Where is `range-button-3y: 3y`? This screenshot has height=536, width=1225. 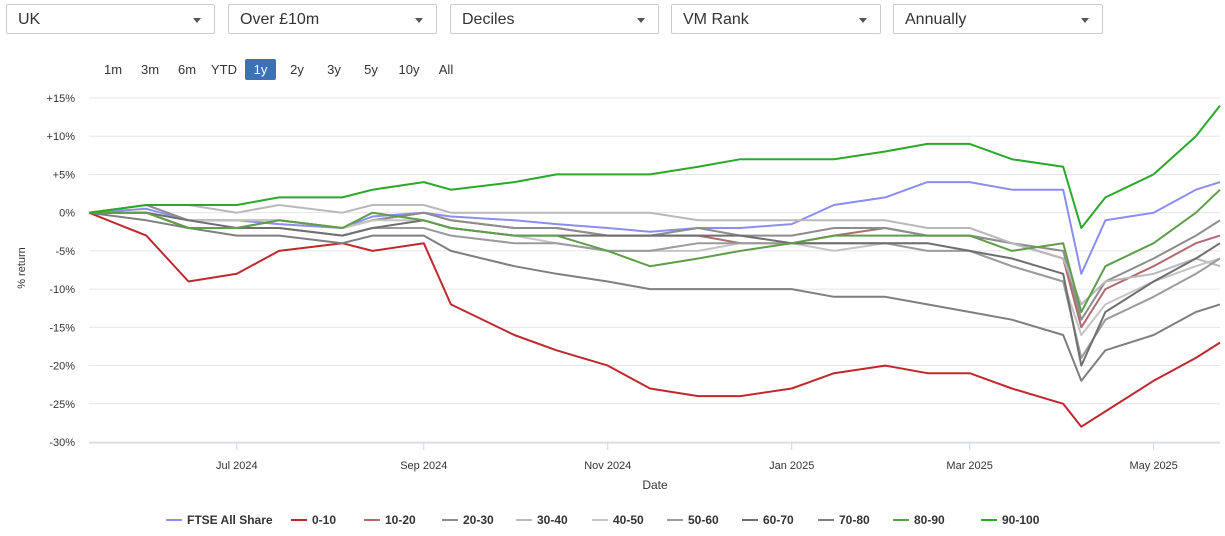
range-button-3y: 3y is located at coordinates (334, 69).